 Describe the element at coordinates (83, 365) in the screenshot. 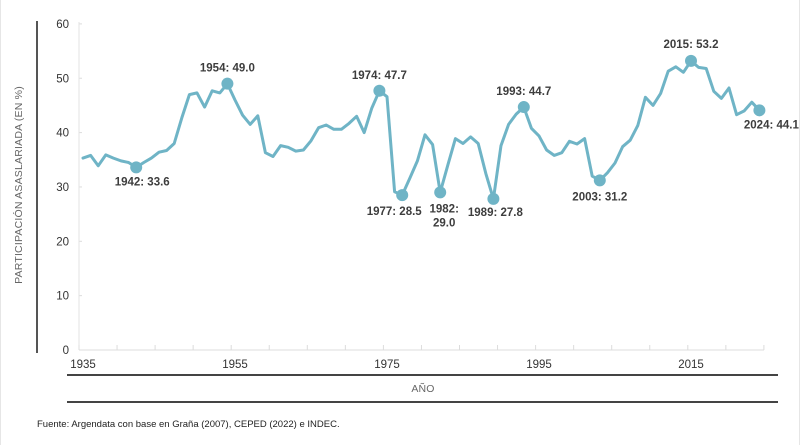

I see `x-tick-label: 1935` at that location.